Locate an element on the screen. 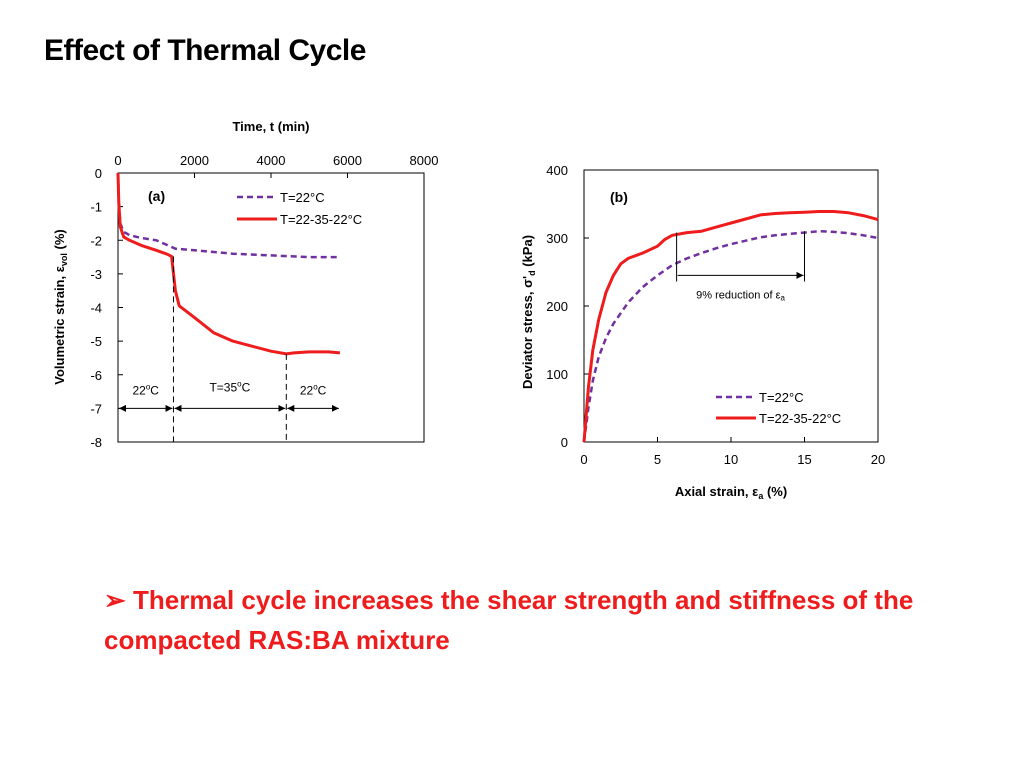 The image size is (1024, 768). y-tick-label: -8 is located at coordinates (96, 442).